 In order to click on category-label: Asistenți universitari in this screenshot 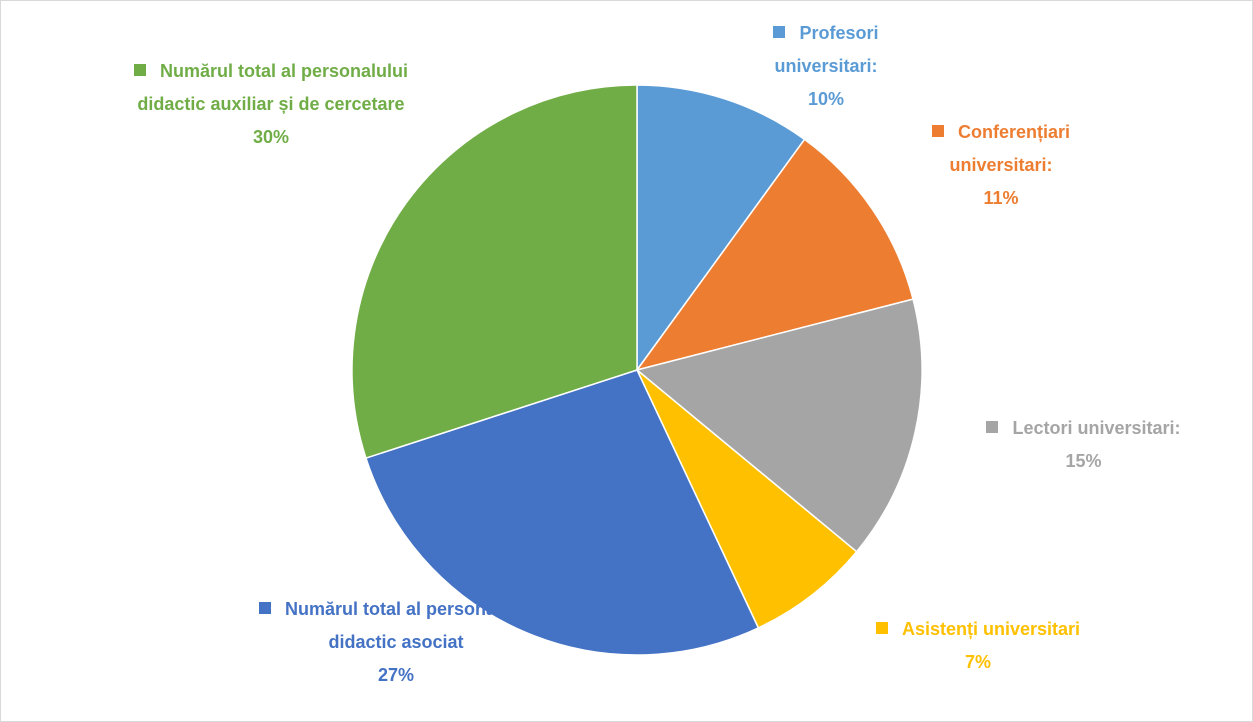, I will do `click(991, 629)`.